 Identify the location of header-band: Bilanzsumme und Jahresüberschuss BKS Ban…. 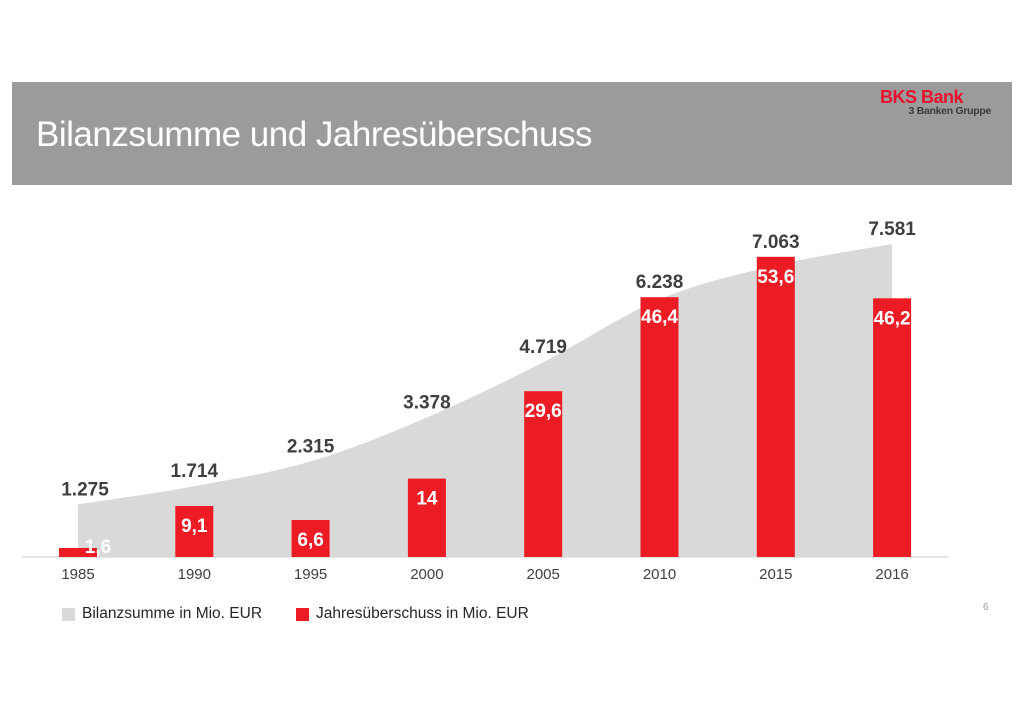
(512, 133).